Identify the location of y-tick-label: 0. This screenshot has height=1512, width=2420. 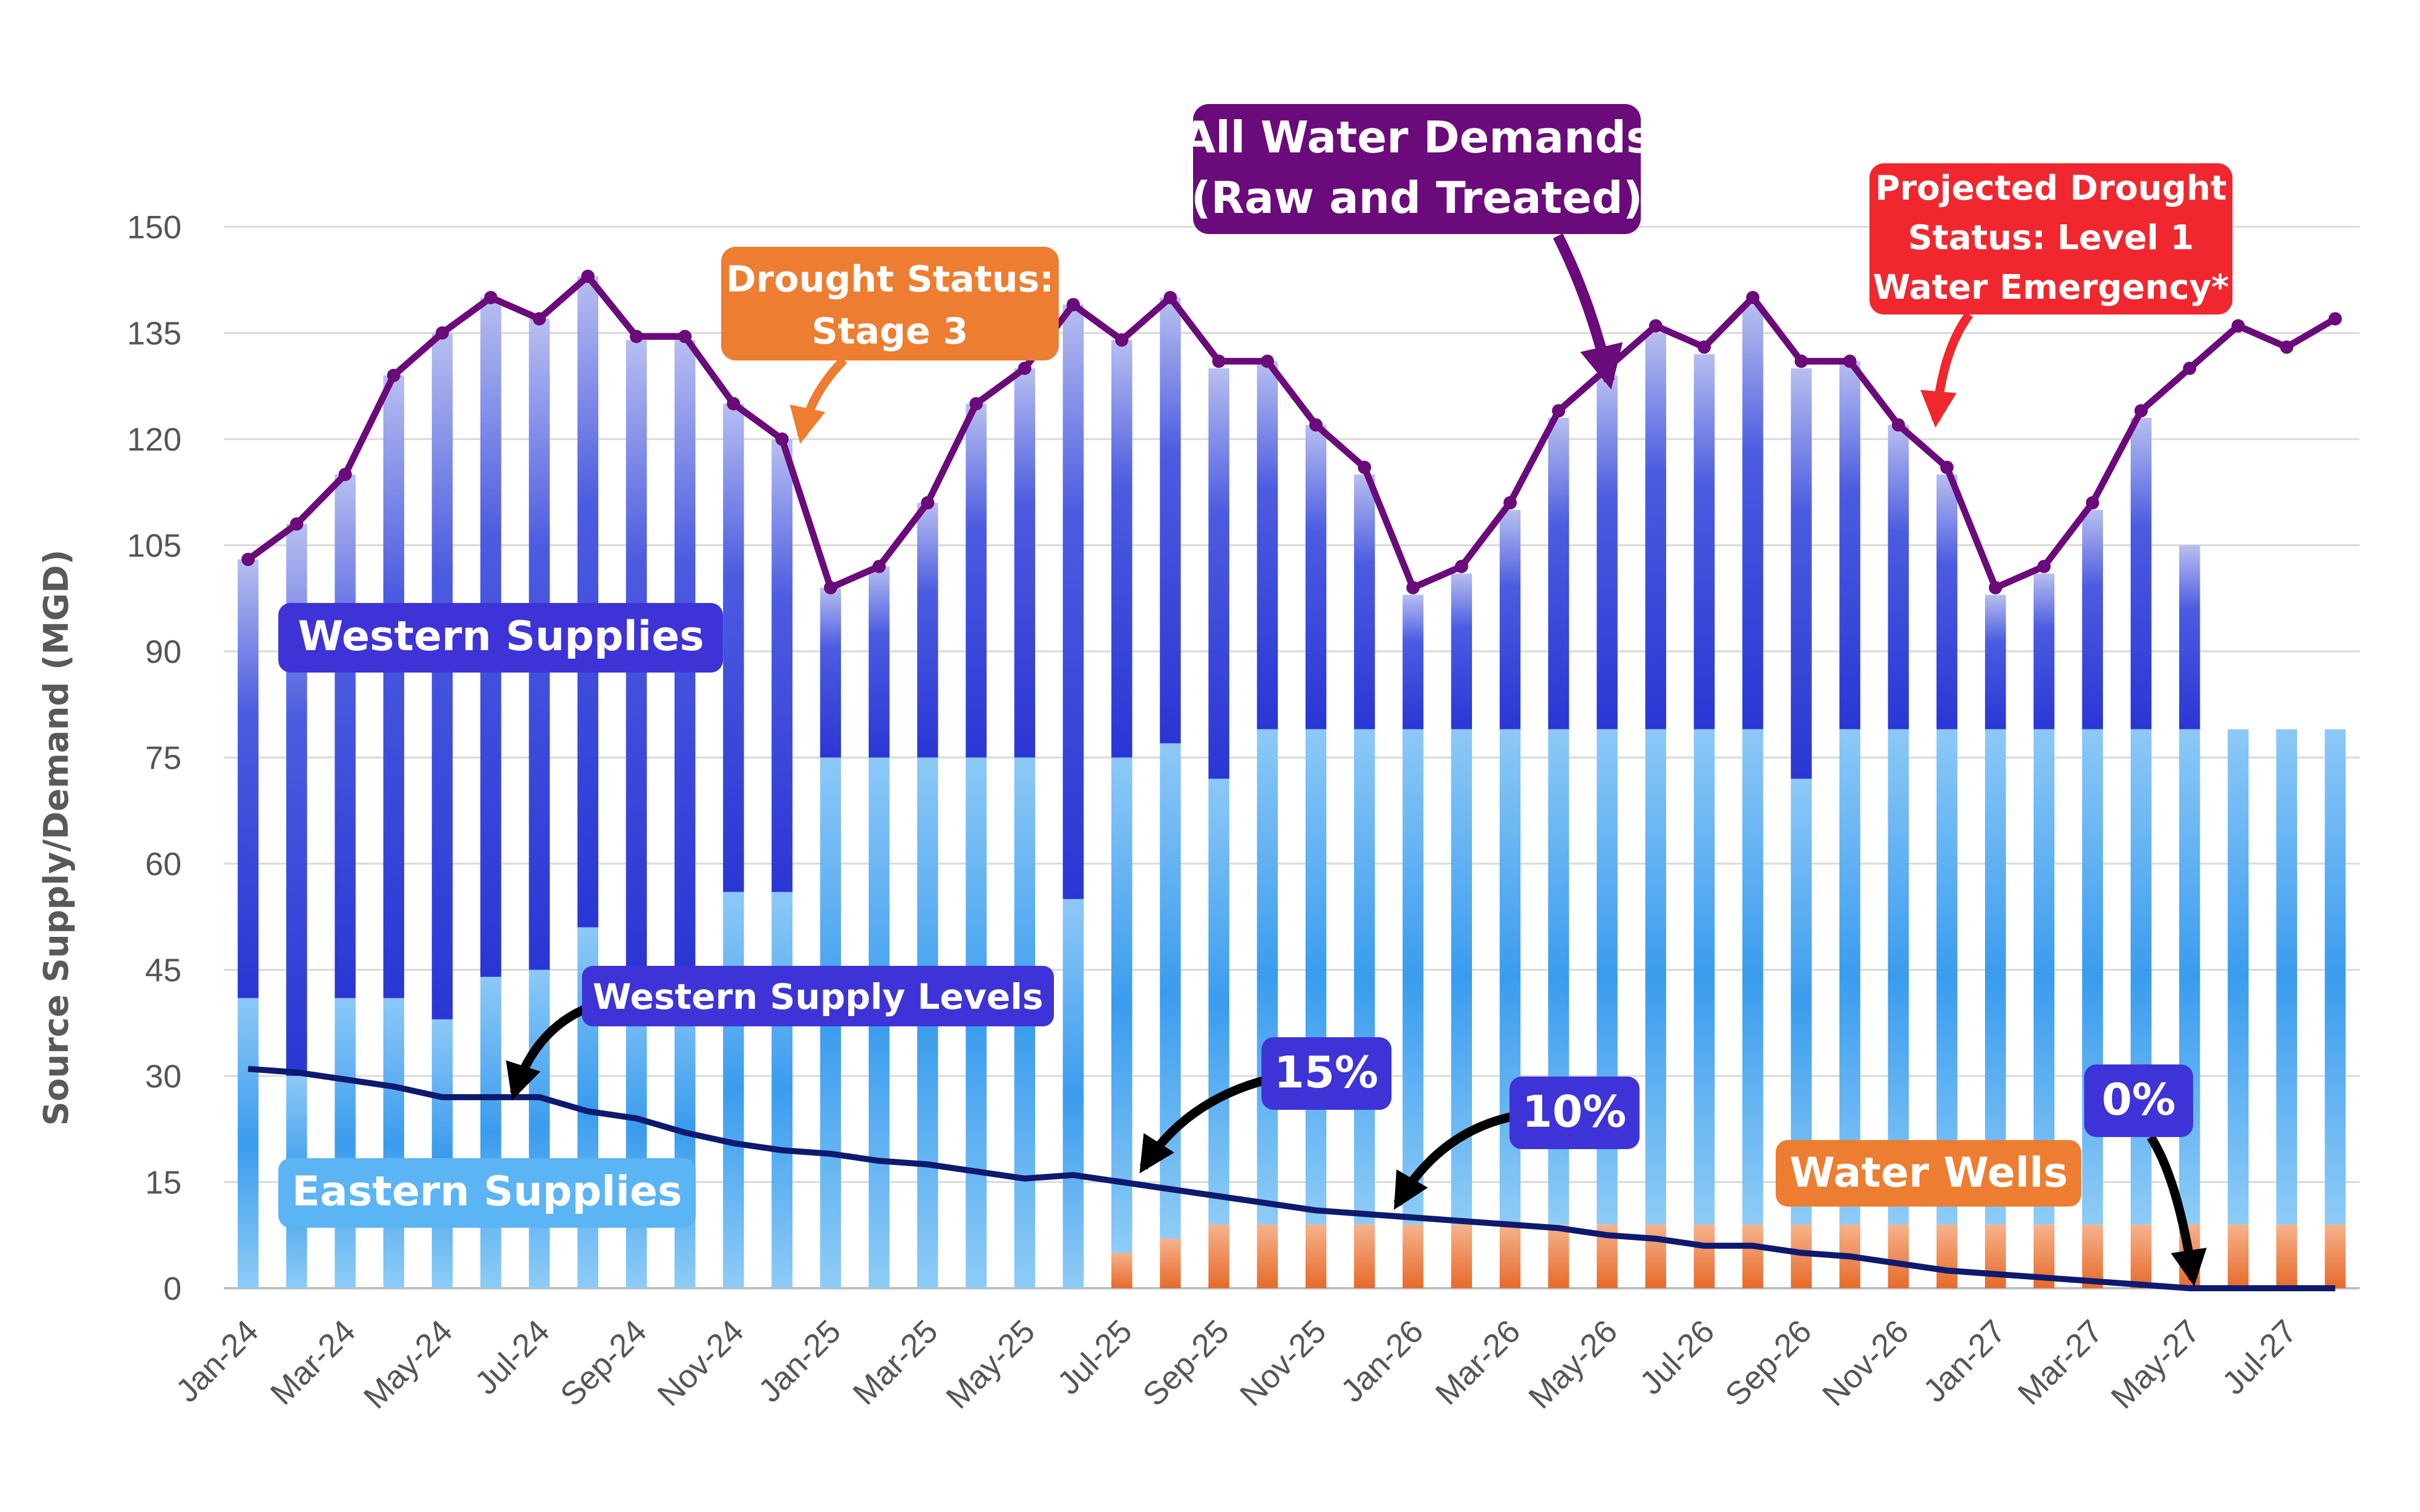
(172, 1289).